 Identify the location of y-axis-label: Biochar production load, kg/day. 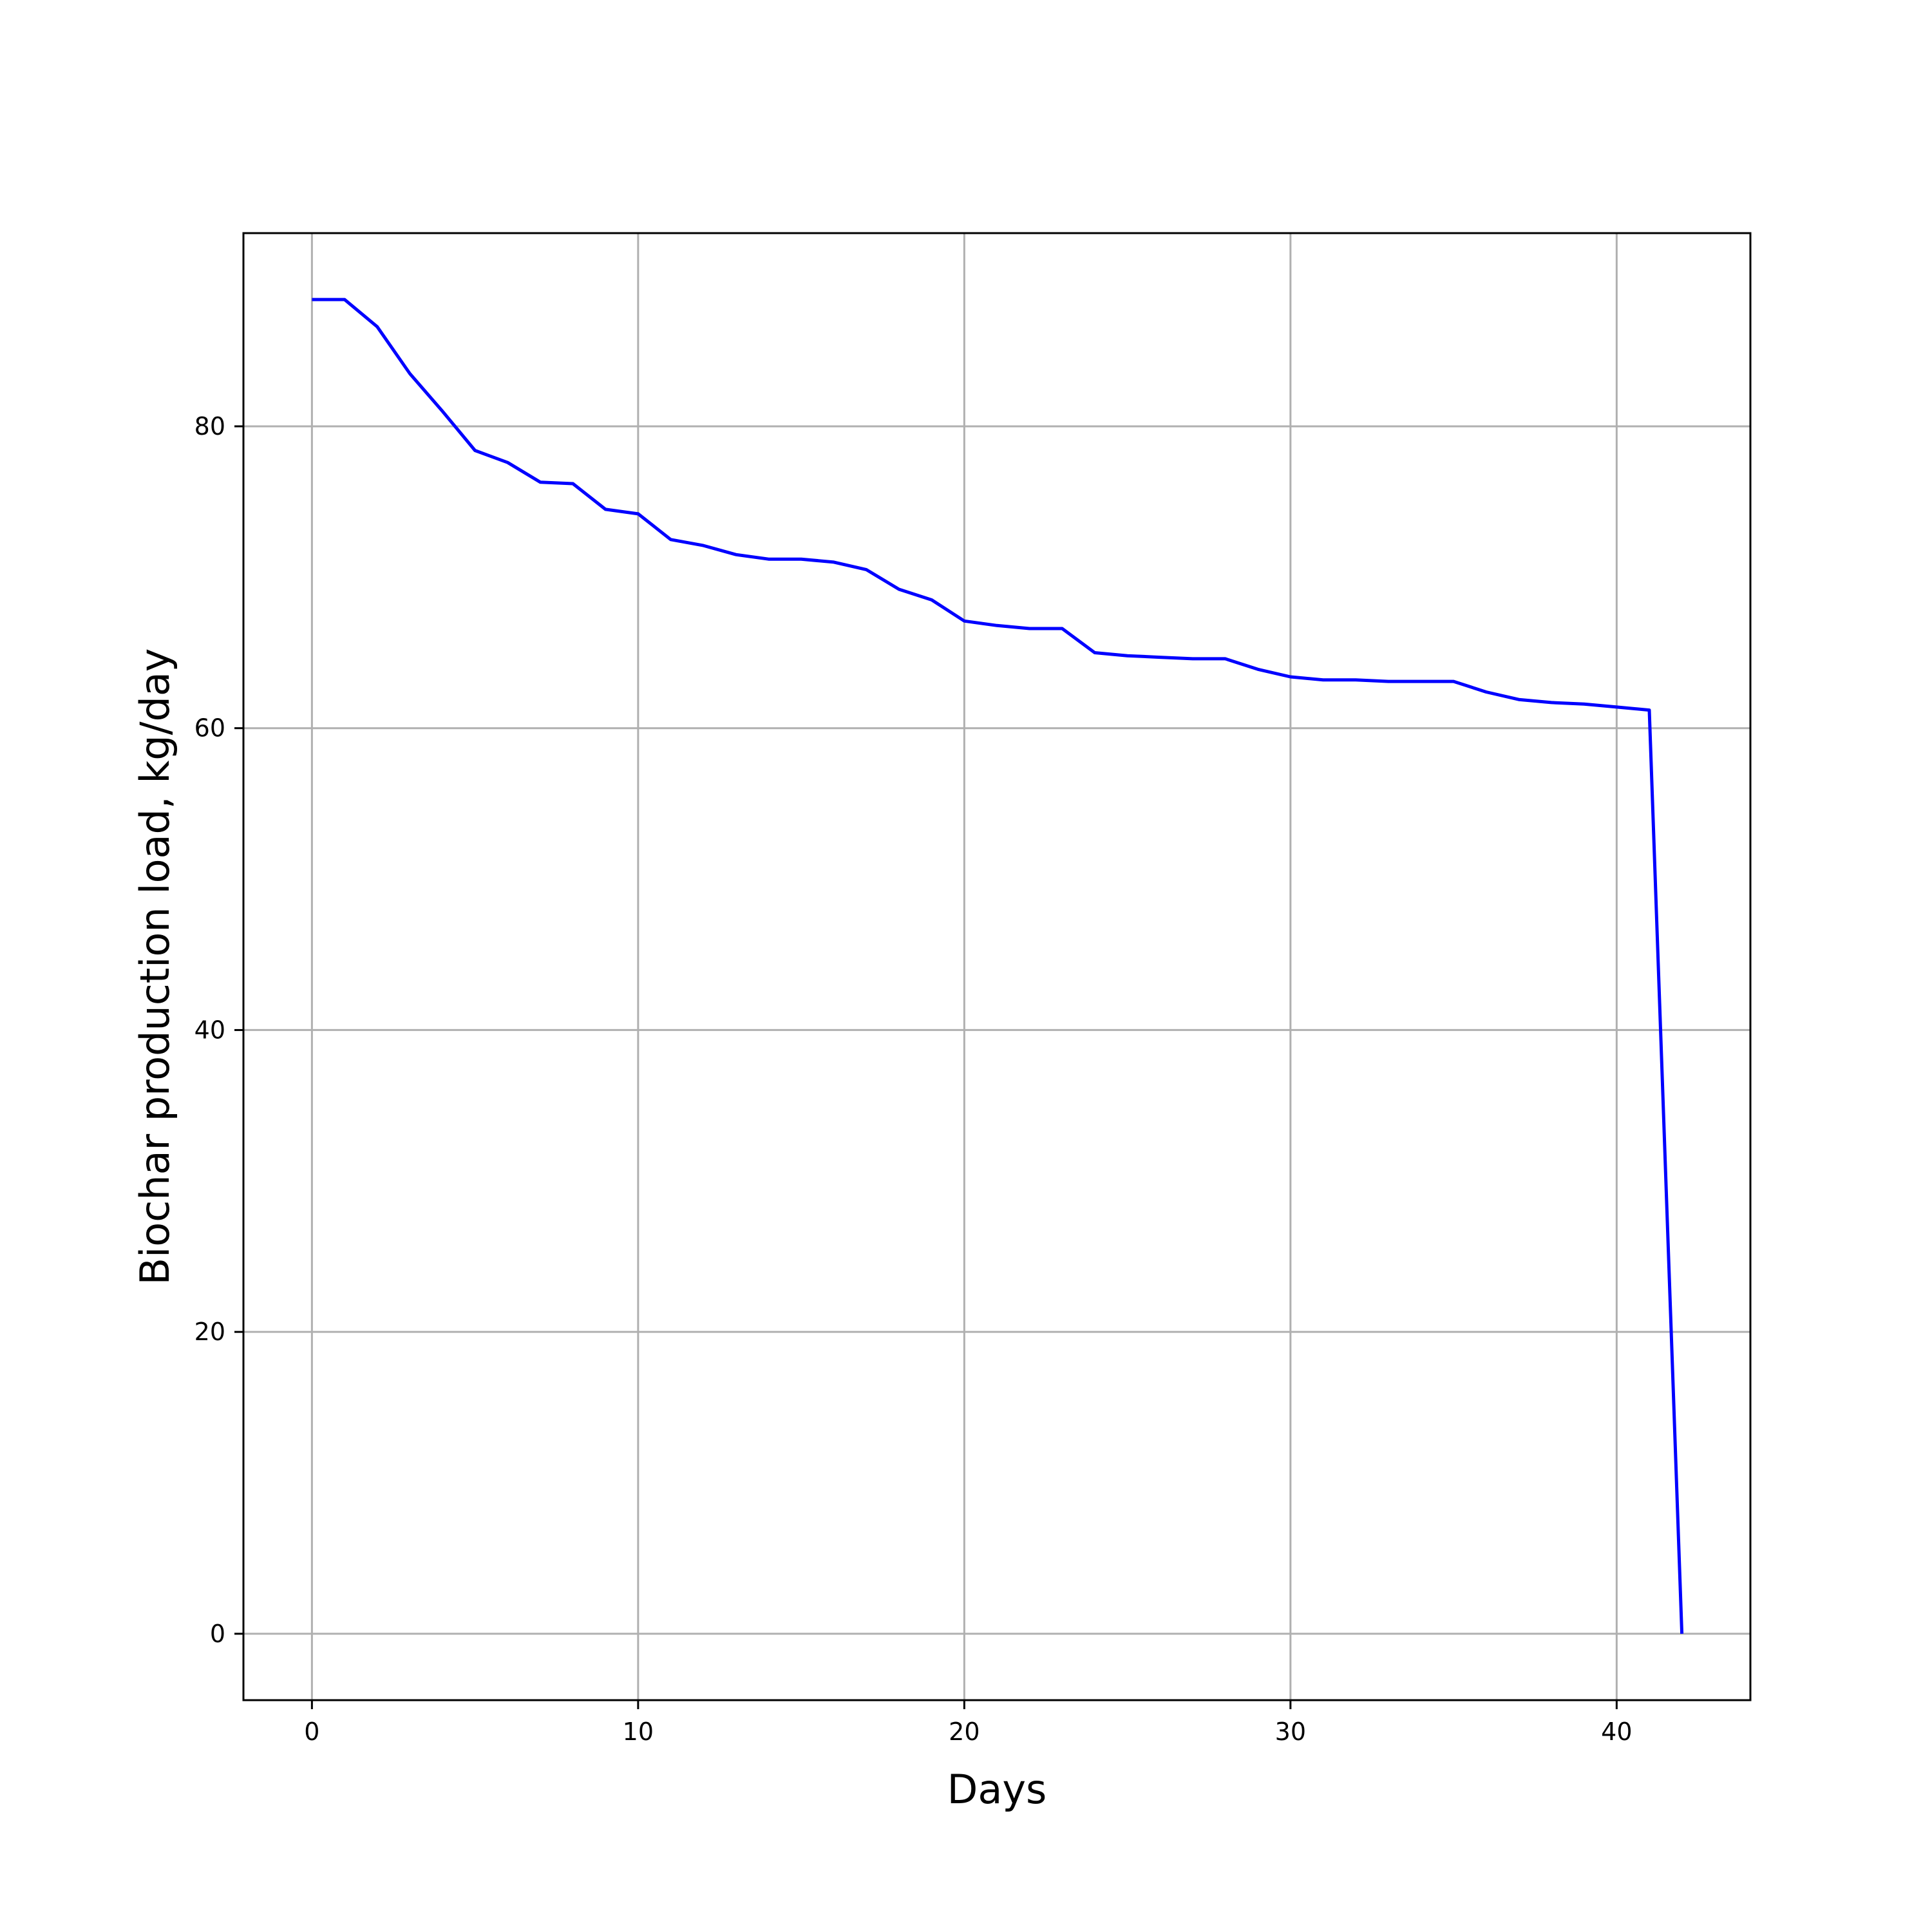
(155, 967).